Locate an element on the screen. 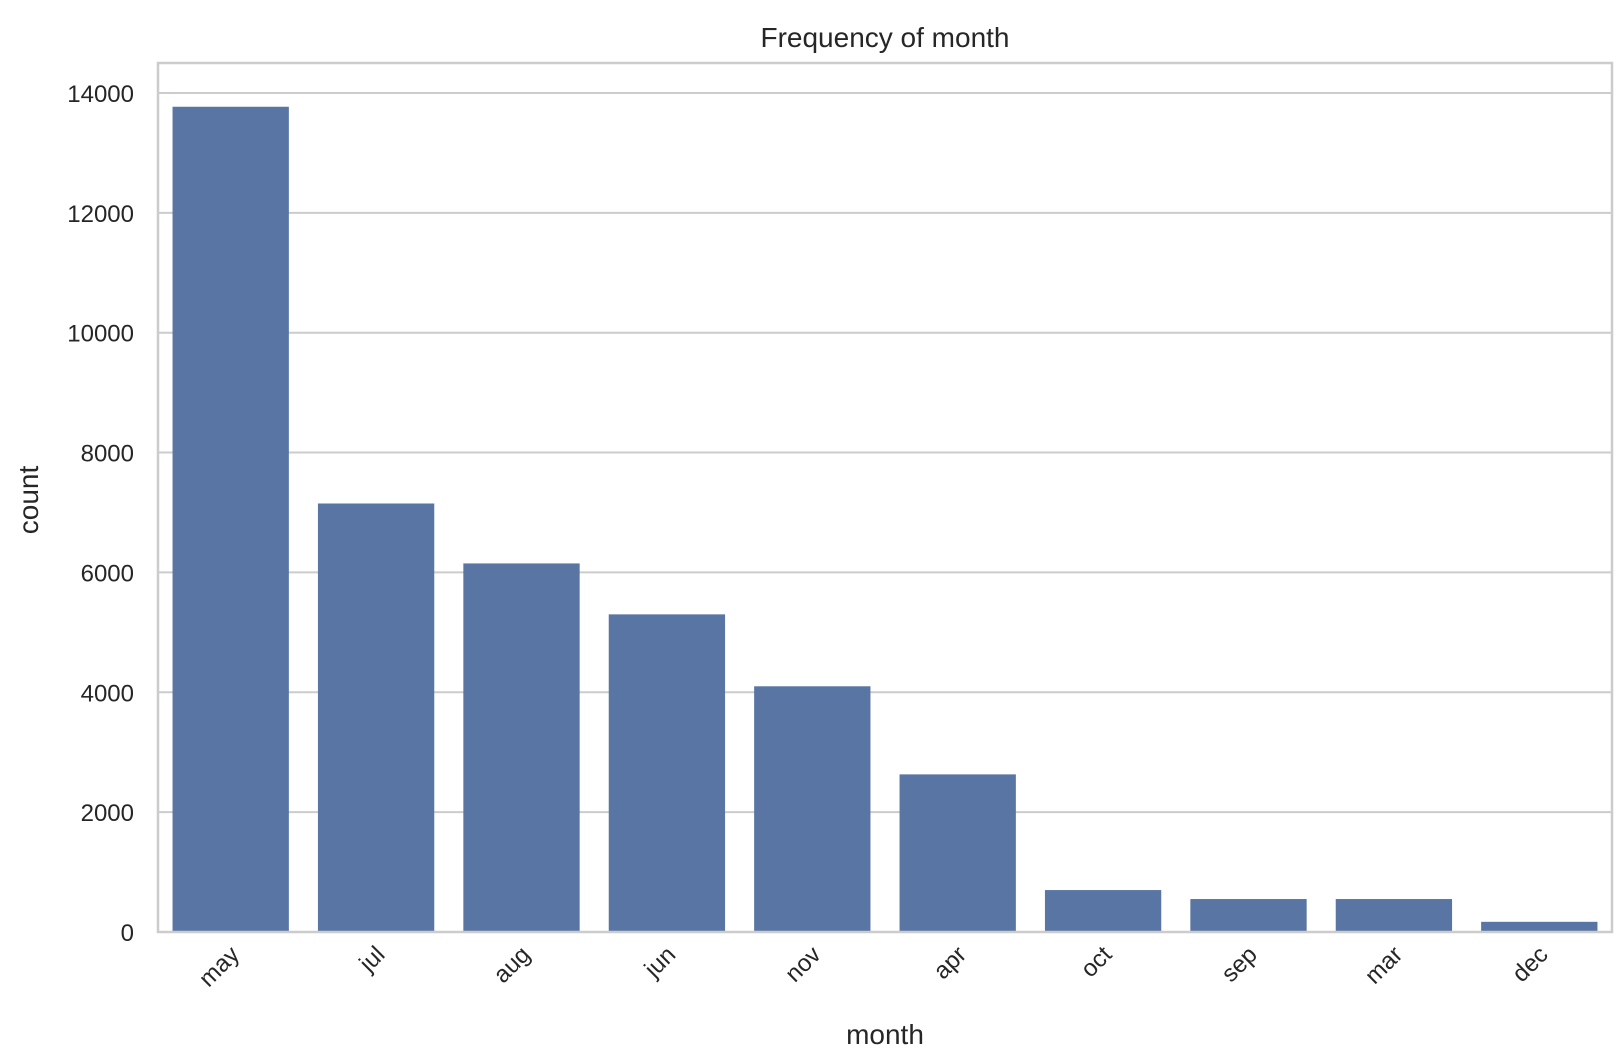  bar-aug is located at coordinates (521, 747).